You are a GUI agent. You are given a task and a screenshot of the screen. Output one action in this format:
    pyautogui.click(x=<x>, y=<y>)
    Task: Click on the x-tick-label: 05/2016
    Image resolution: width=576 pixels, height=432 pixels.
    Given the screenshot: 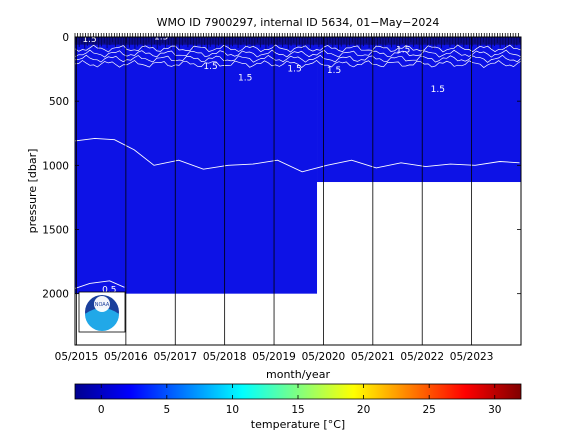 What is the action you would take?
    pyautogui.click(x=126, y=357)
    